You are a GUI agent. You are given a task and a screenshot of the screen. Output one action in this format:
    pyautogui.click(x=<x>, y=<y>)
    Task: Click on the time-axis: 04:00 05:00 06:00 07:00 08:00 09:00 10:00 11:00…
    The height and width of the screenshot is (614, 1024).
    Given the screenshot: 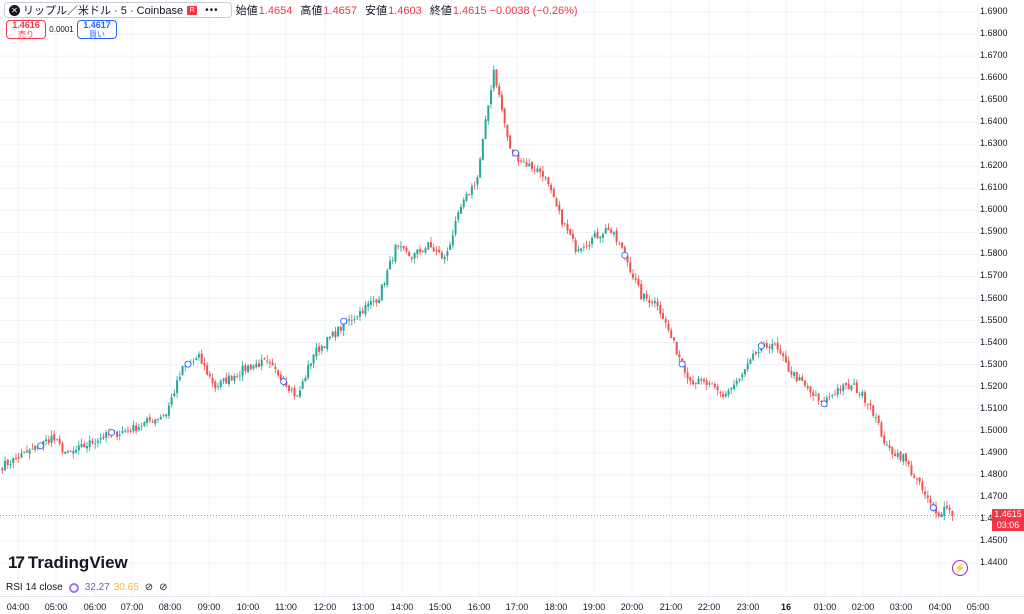 What is the action you would take?
    pyautogui.click(x=498, y=607)
    